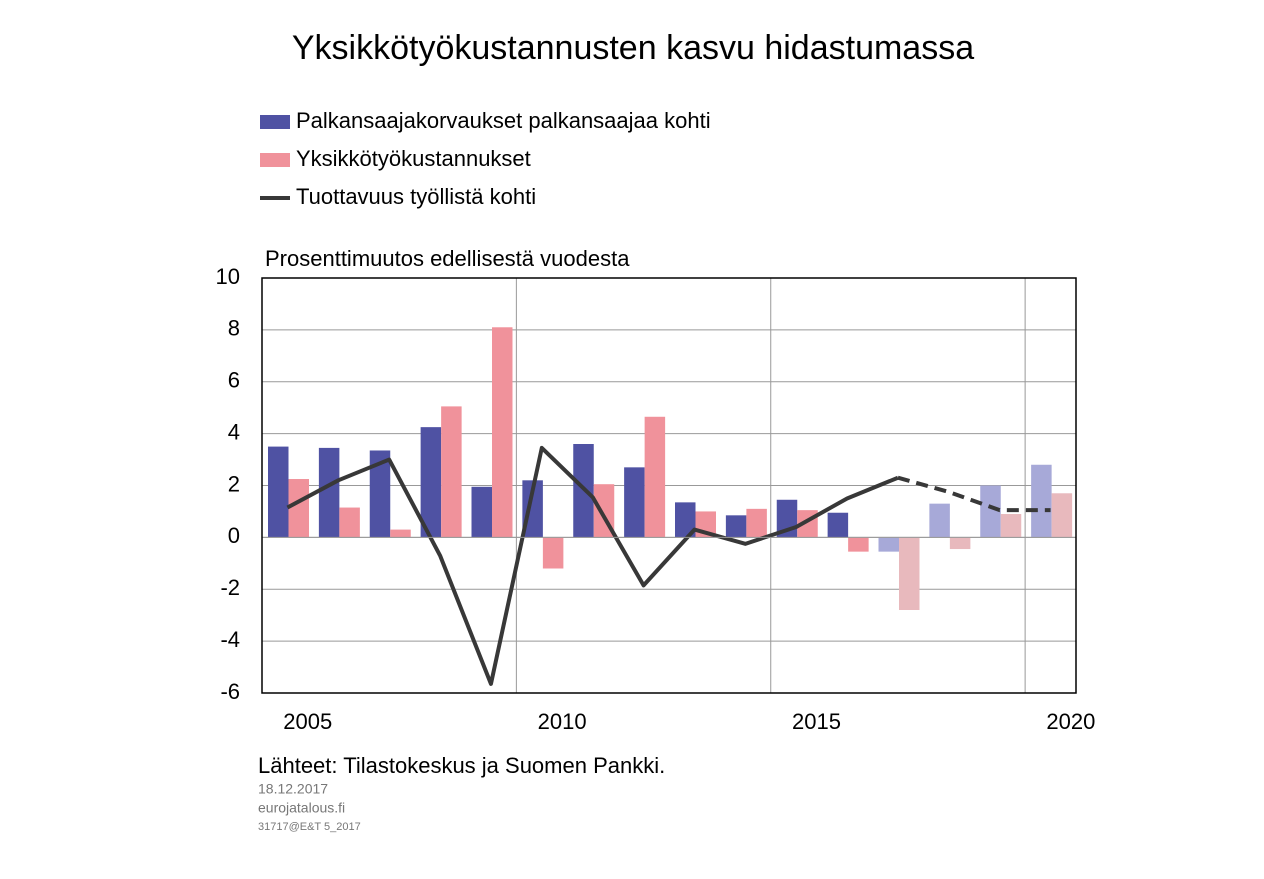 The height and width of the screenshot is (879, 1264). I want to click on y-tick-label: -2, so click(230, 587).